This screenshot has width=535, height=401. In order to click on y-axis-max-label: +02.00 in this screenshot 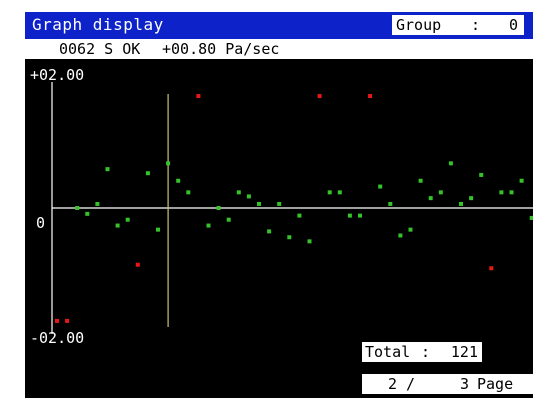, I will do `click(57, 75)`.